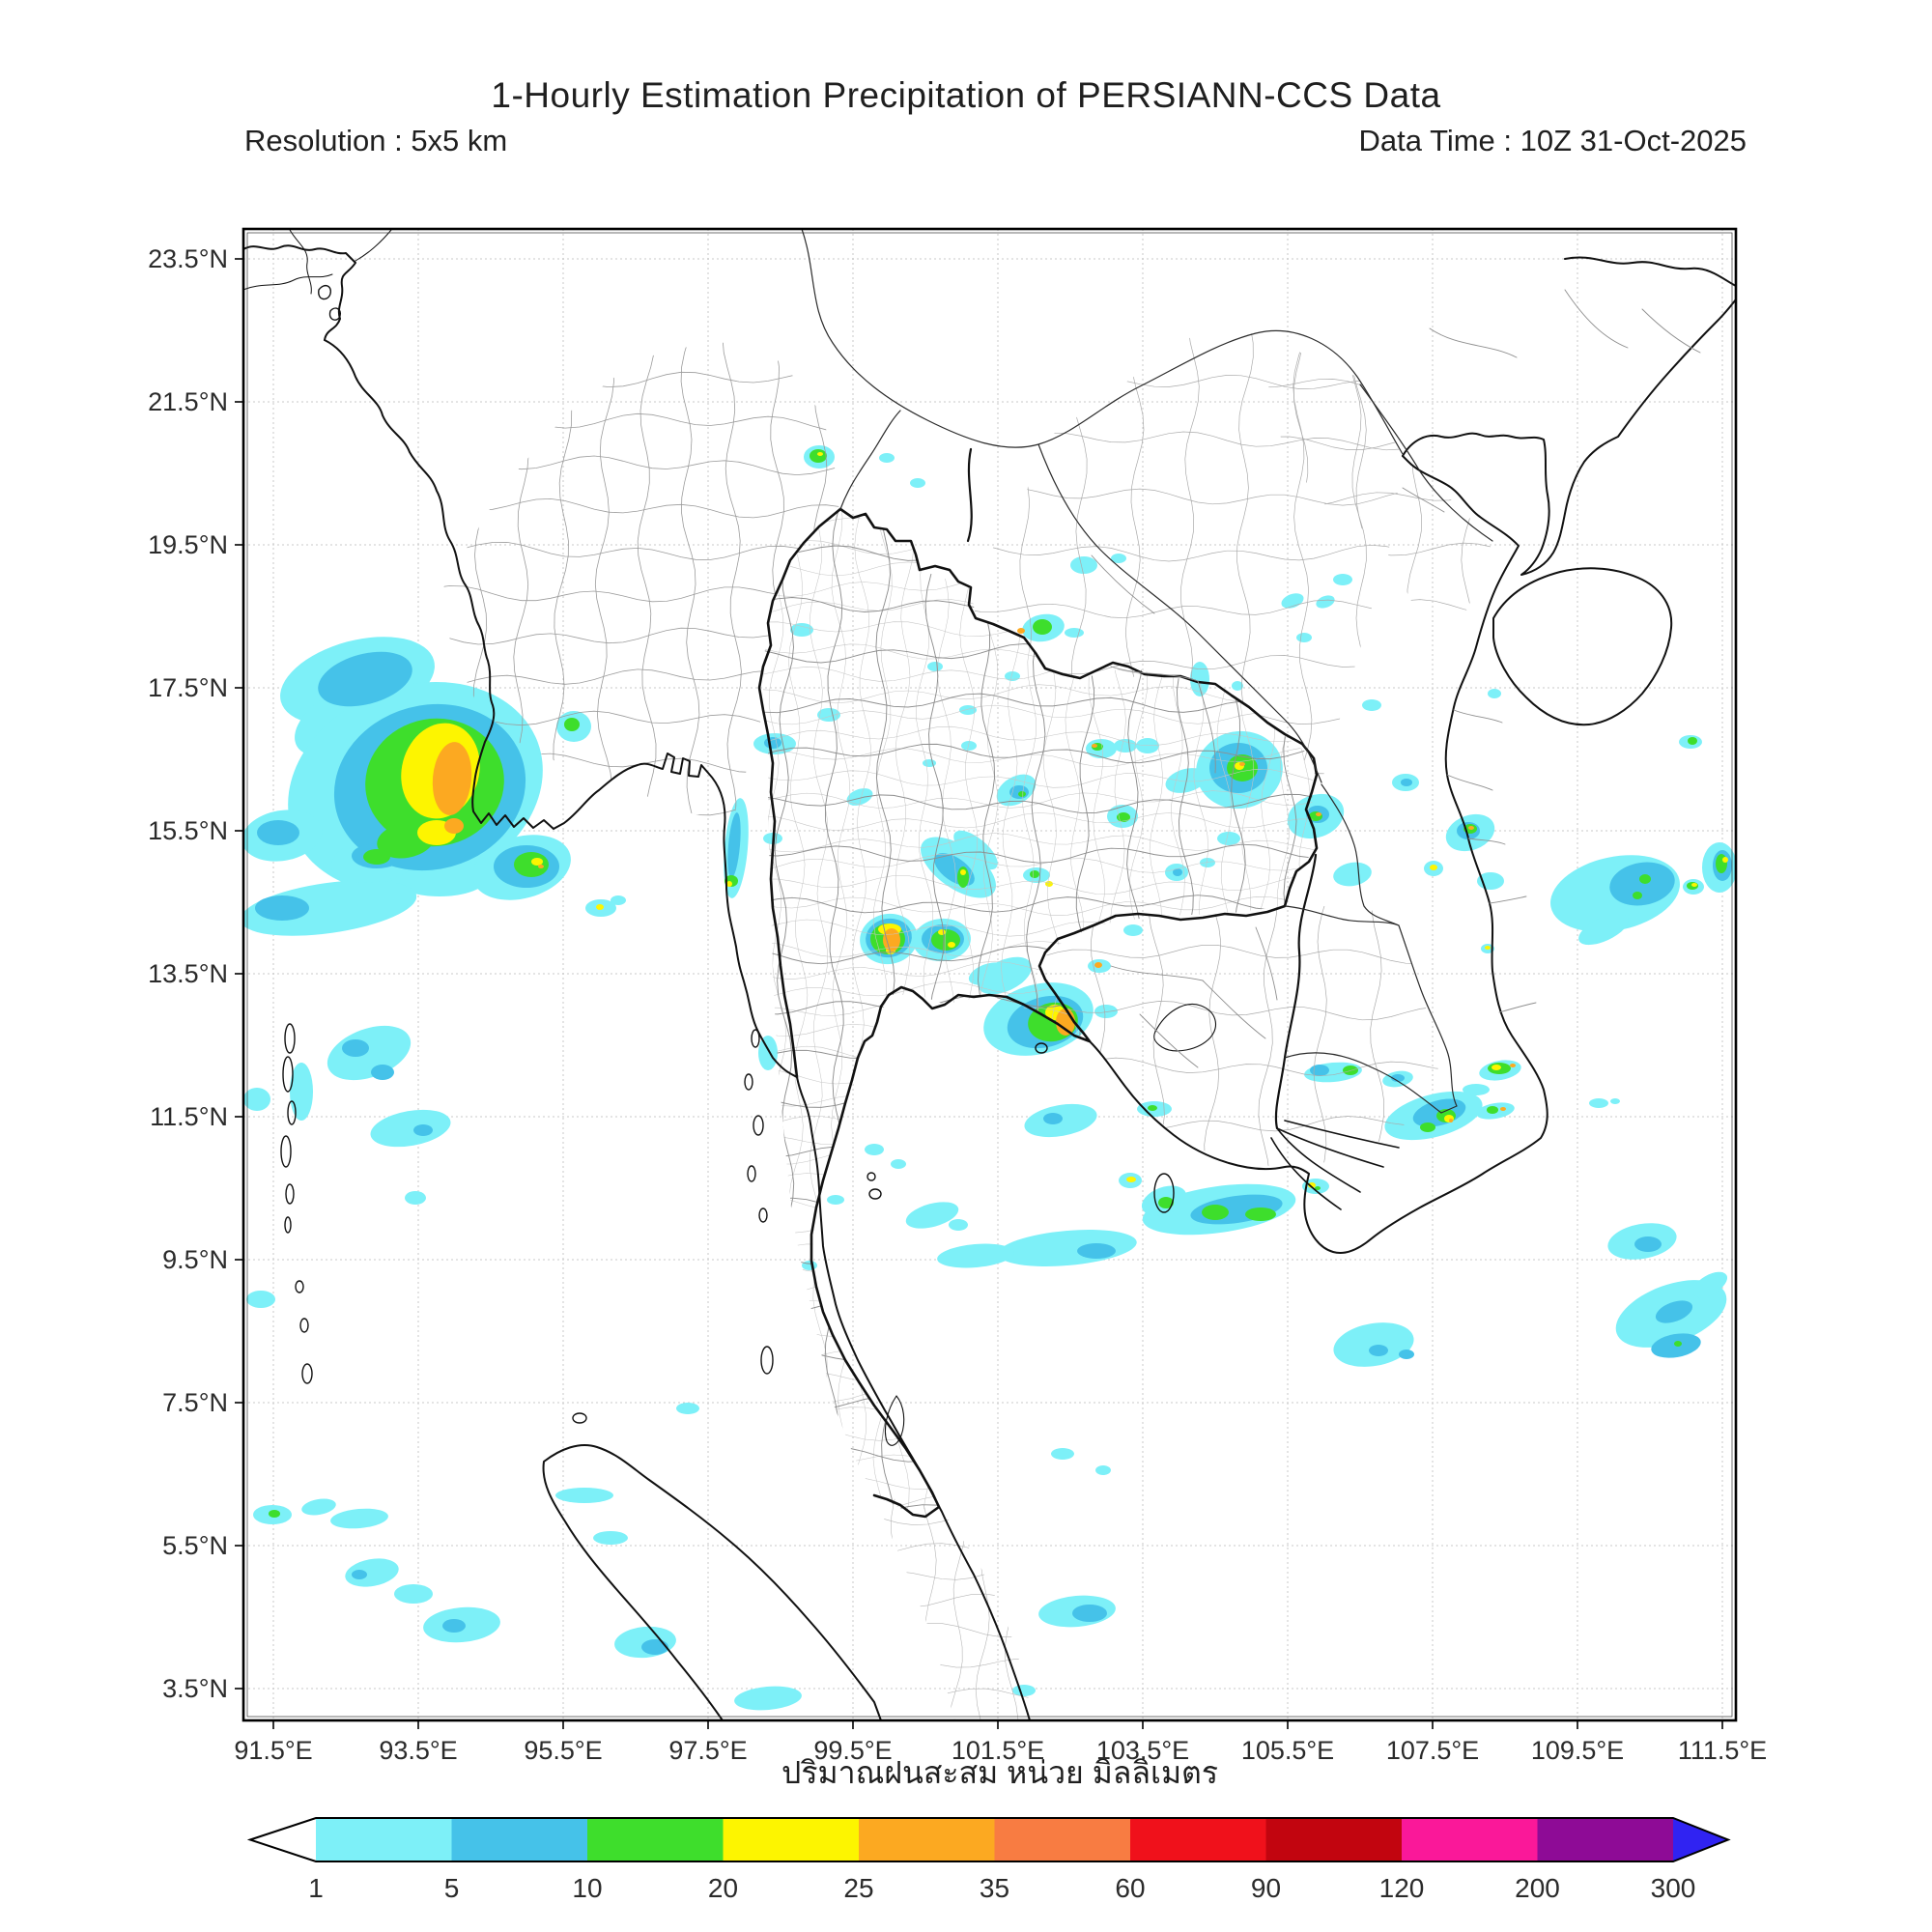 This screenshot has width=1932, height=1932. I want to click on colorbar-tick-label: 200, so click(1537, 1888).